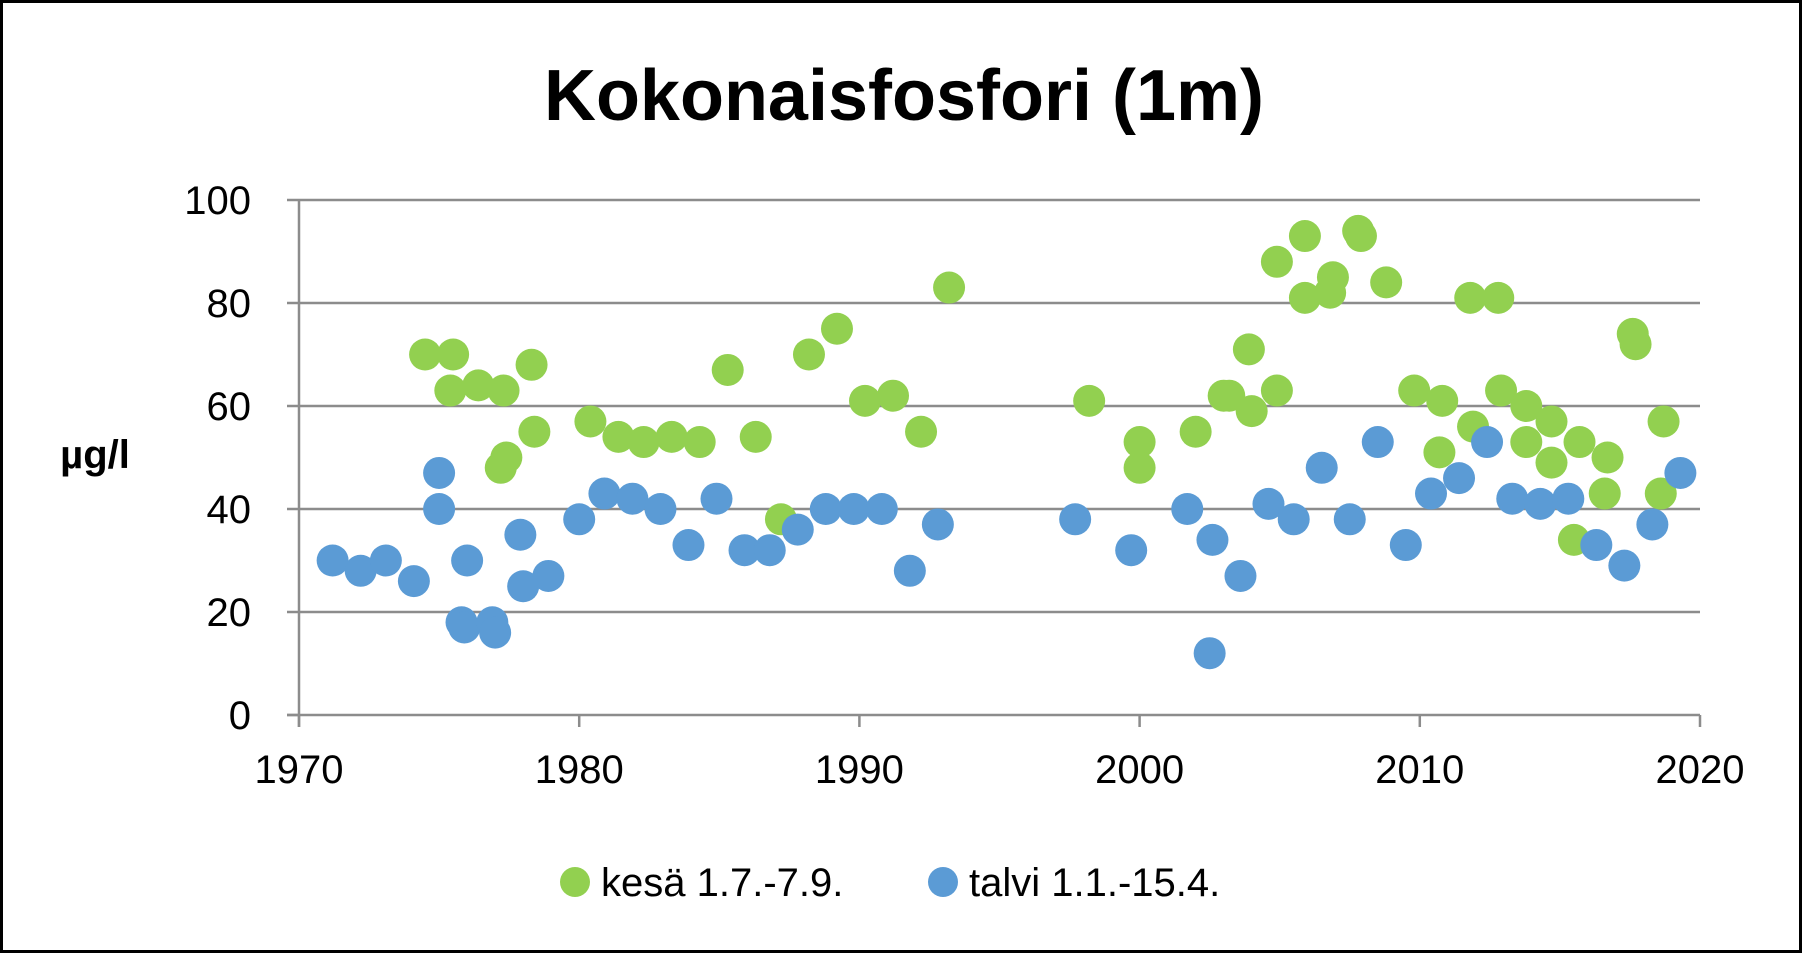  I want to click on x-tick-label: 2020, so click(1700, 770).